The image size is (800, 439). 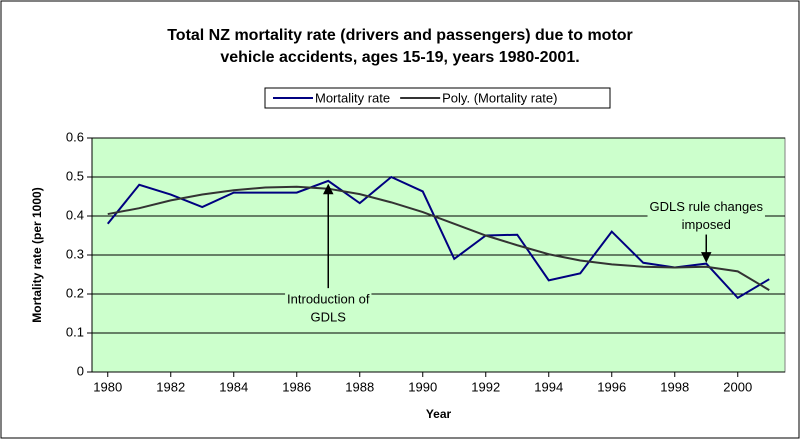 What do you see at coordinates (359, 386) in the screenshot?
I see `x-tick-label: 1988` at bounding box center [359, 386].